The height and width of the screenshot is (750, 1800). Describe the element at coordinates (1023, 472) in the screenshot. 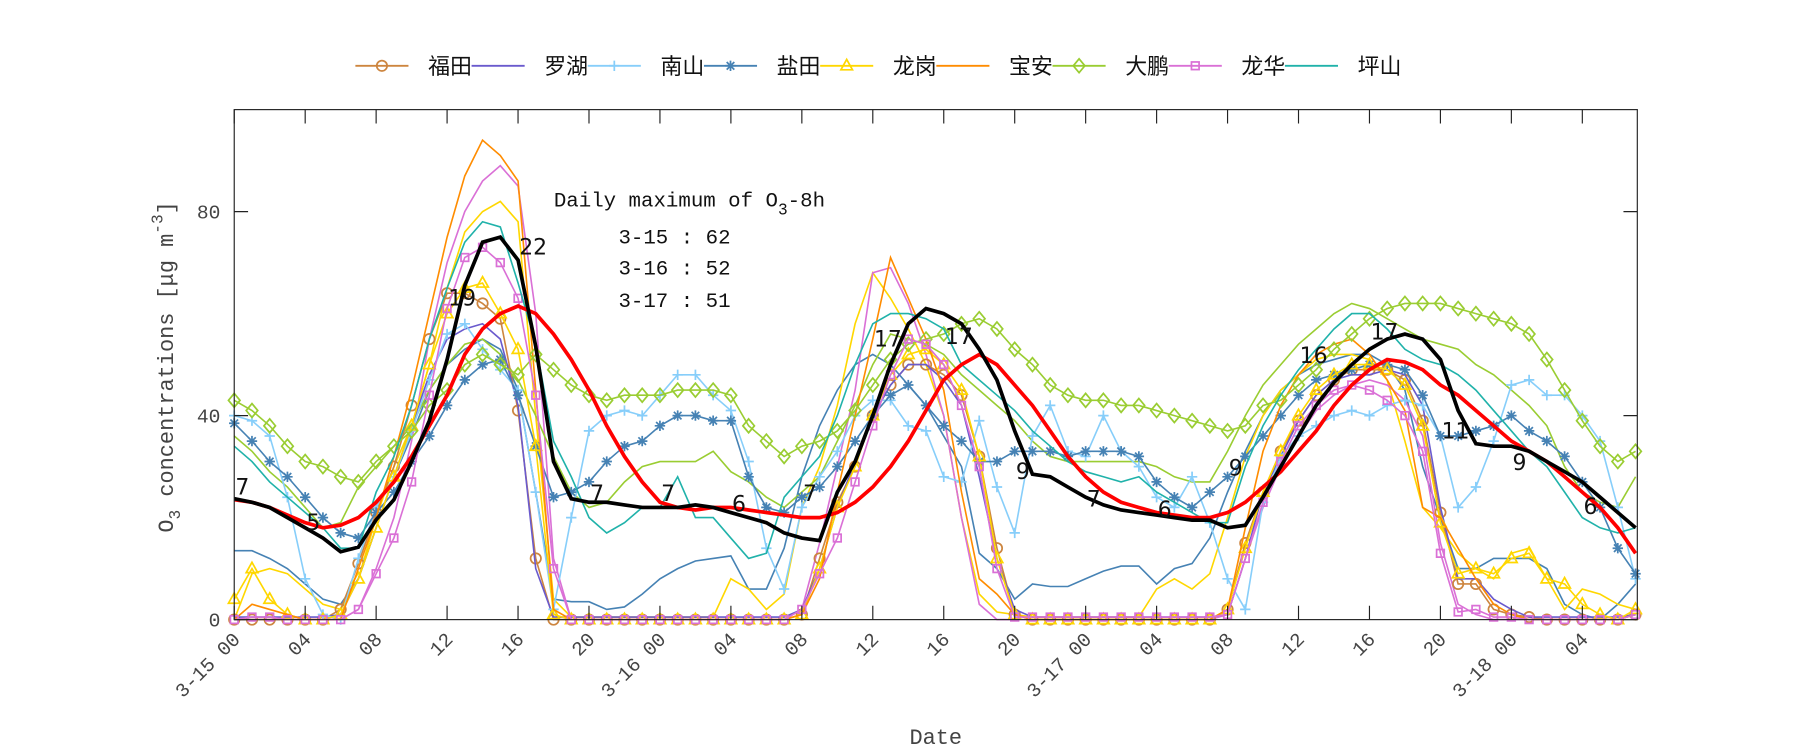

I see `mean-line-hour-label: 9` at that location.